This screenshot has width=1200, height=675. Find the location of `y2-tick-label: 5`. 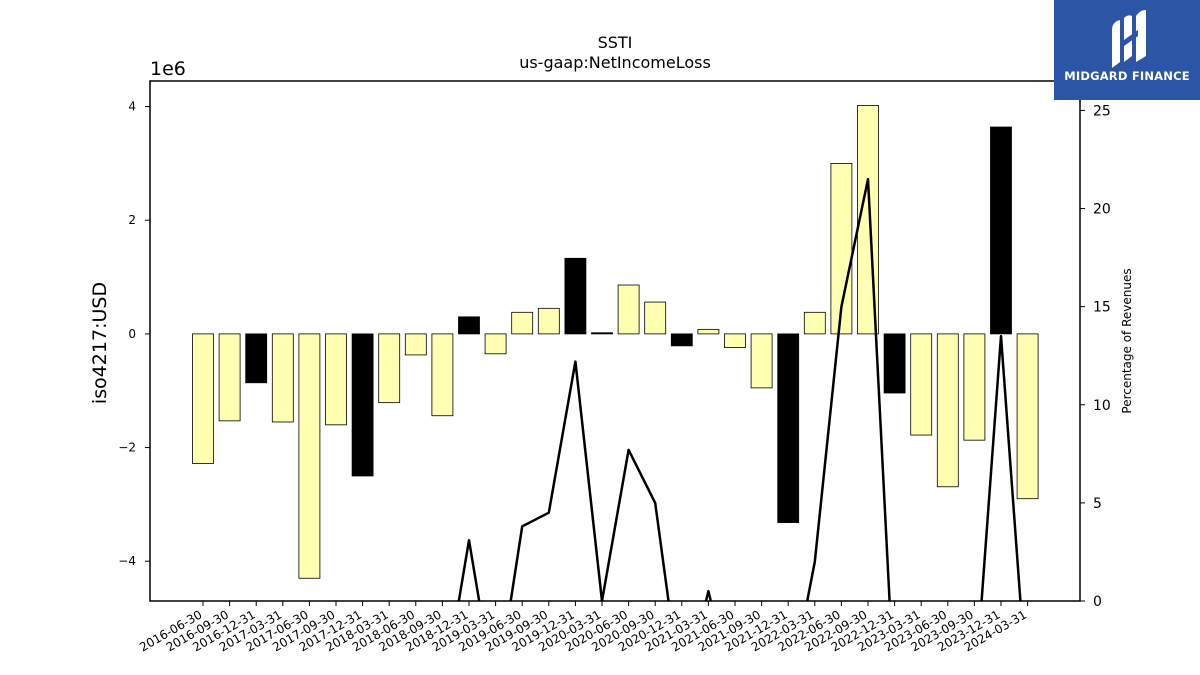

y2-tick-label: 5 is located at coordinates (1097, 504).